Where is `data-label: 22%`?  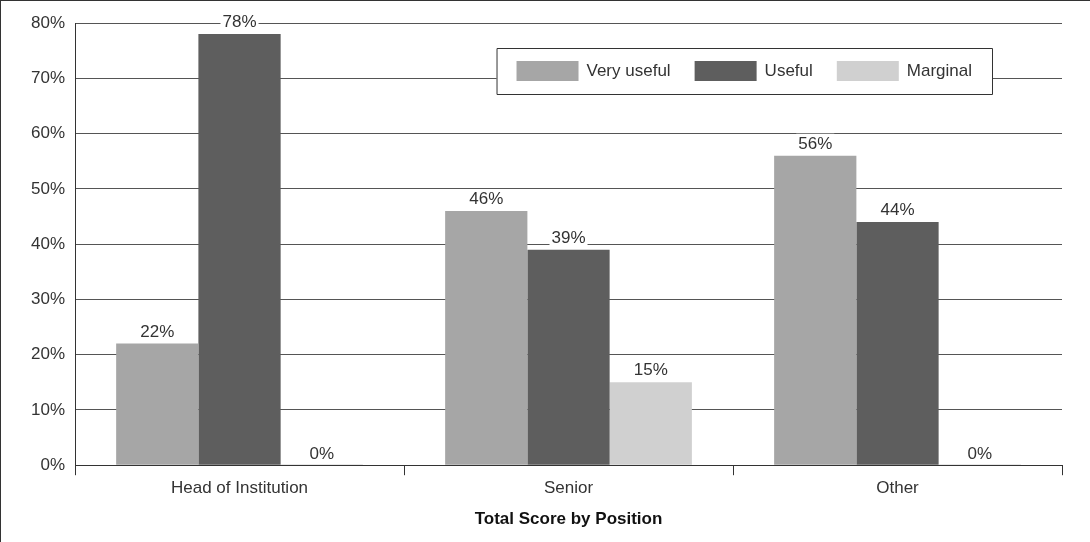
data-label: 22% is located at coordinates (157, 331).